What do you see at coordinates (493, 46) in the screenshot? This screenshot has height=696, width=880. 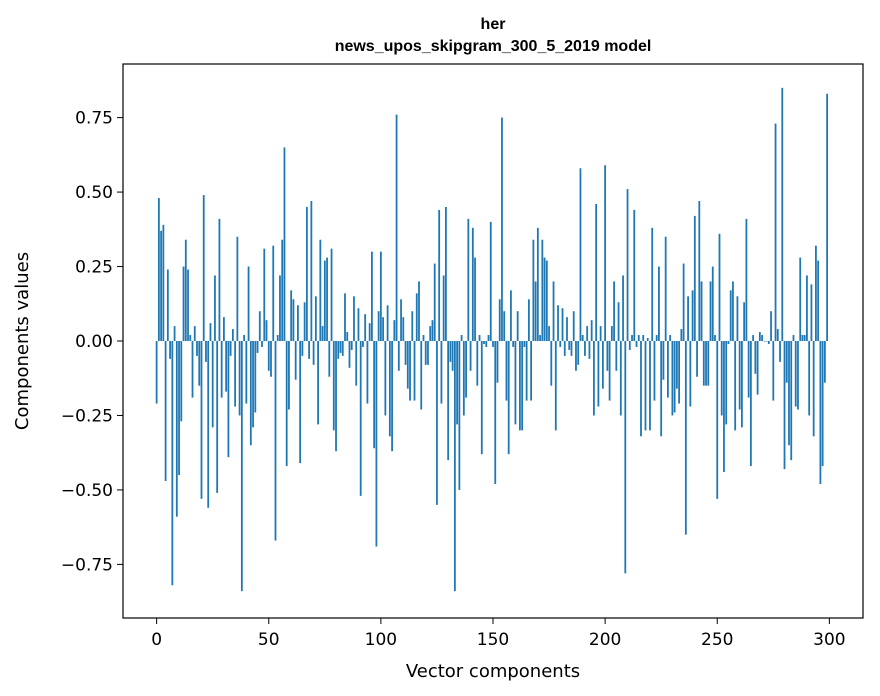 I see `chart-title-line2: news_upos_skipgram_300_5_2019 model` at bounding box center [493, 46].